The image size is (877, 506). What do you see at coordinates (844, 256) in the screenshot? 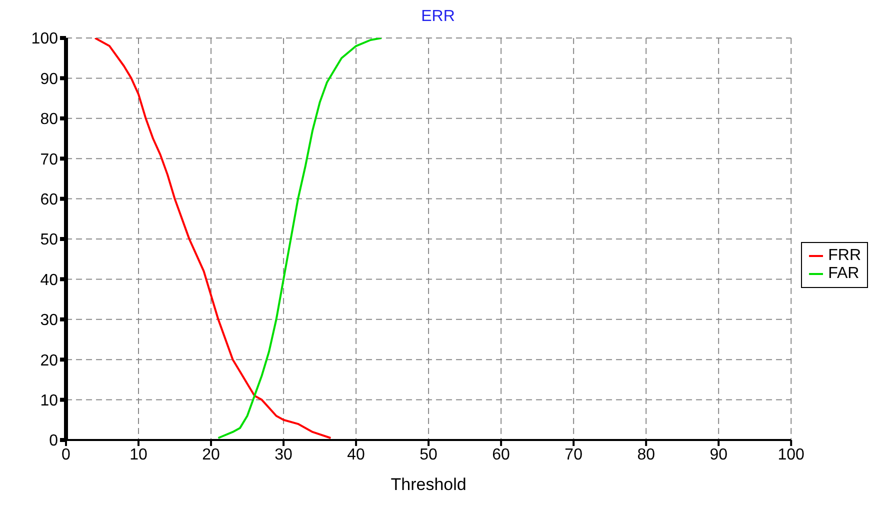
I see `legend-label: FRR` at bounding box center [844, 256].